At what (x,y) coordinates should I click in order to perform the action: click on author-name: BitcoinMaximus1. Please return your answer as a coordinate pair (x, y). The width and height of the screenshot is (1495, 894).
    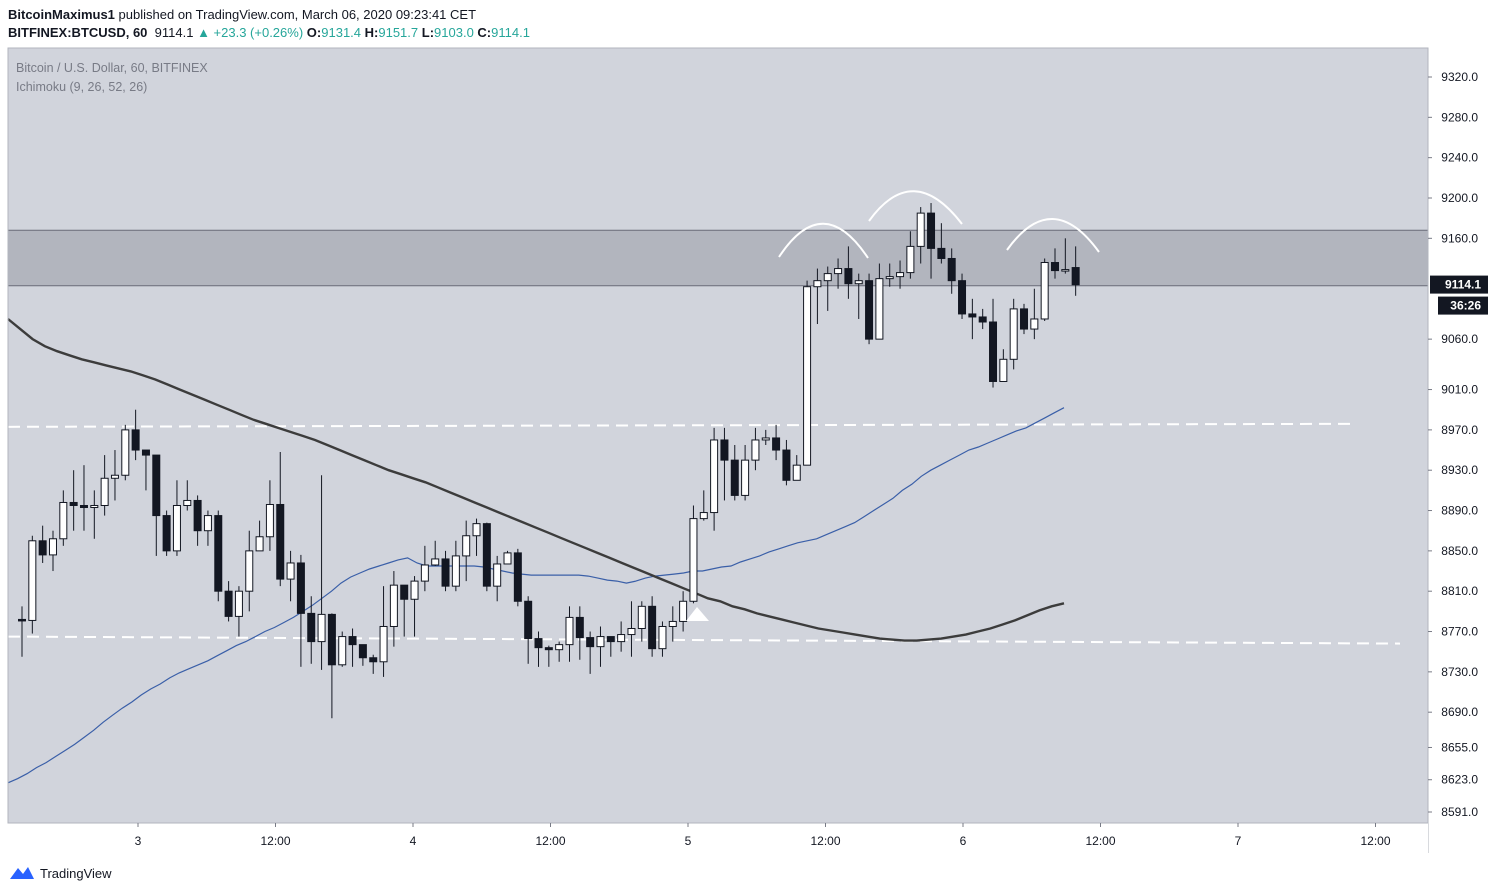
    Looking at the image, I should click on (61, 14).